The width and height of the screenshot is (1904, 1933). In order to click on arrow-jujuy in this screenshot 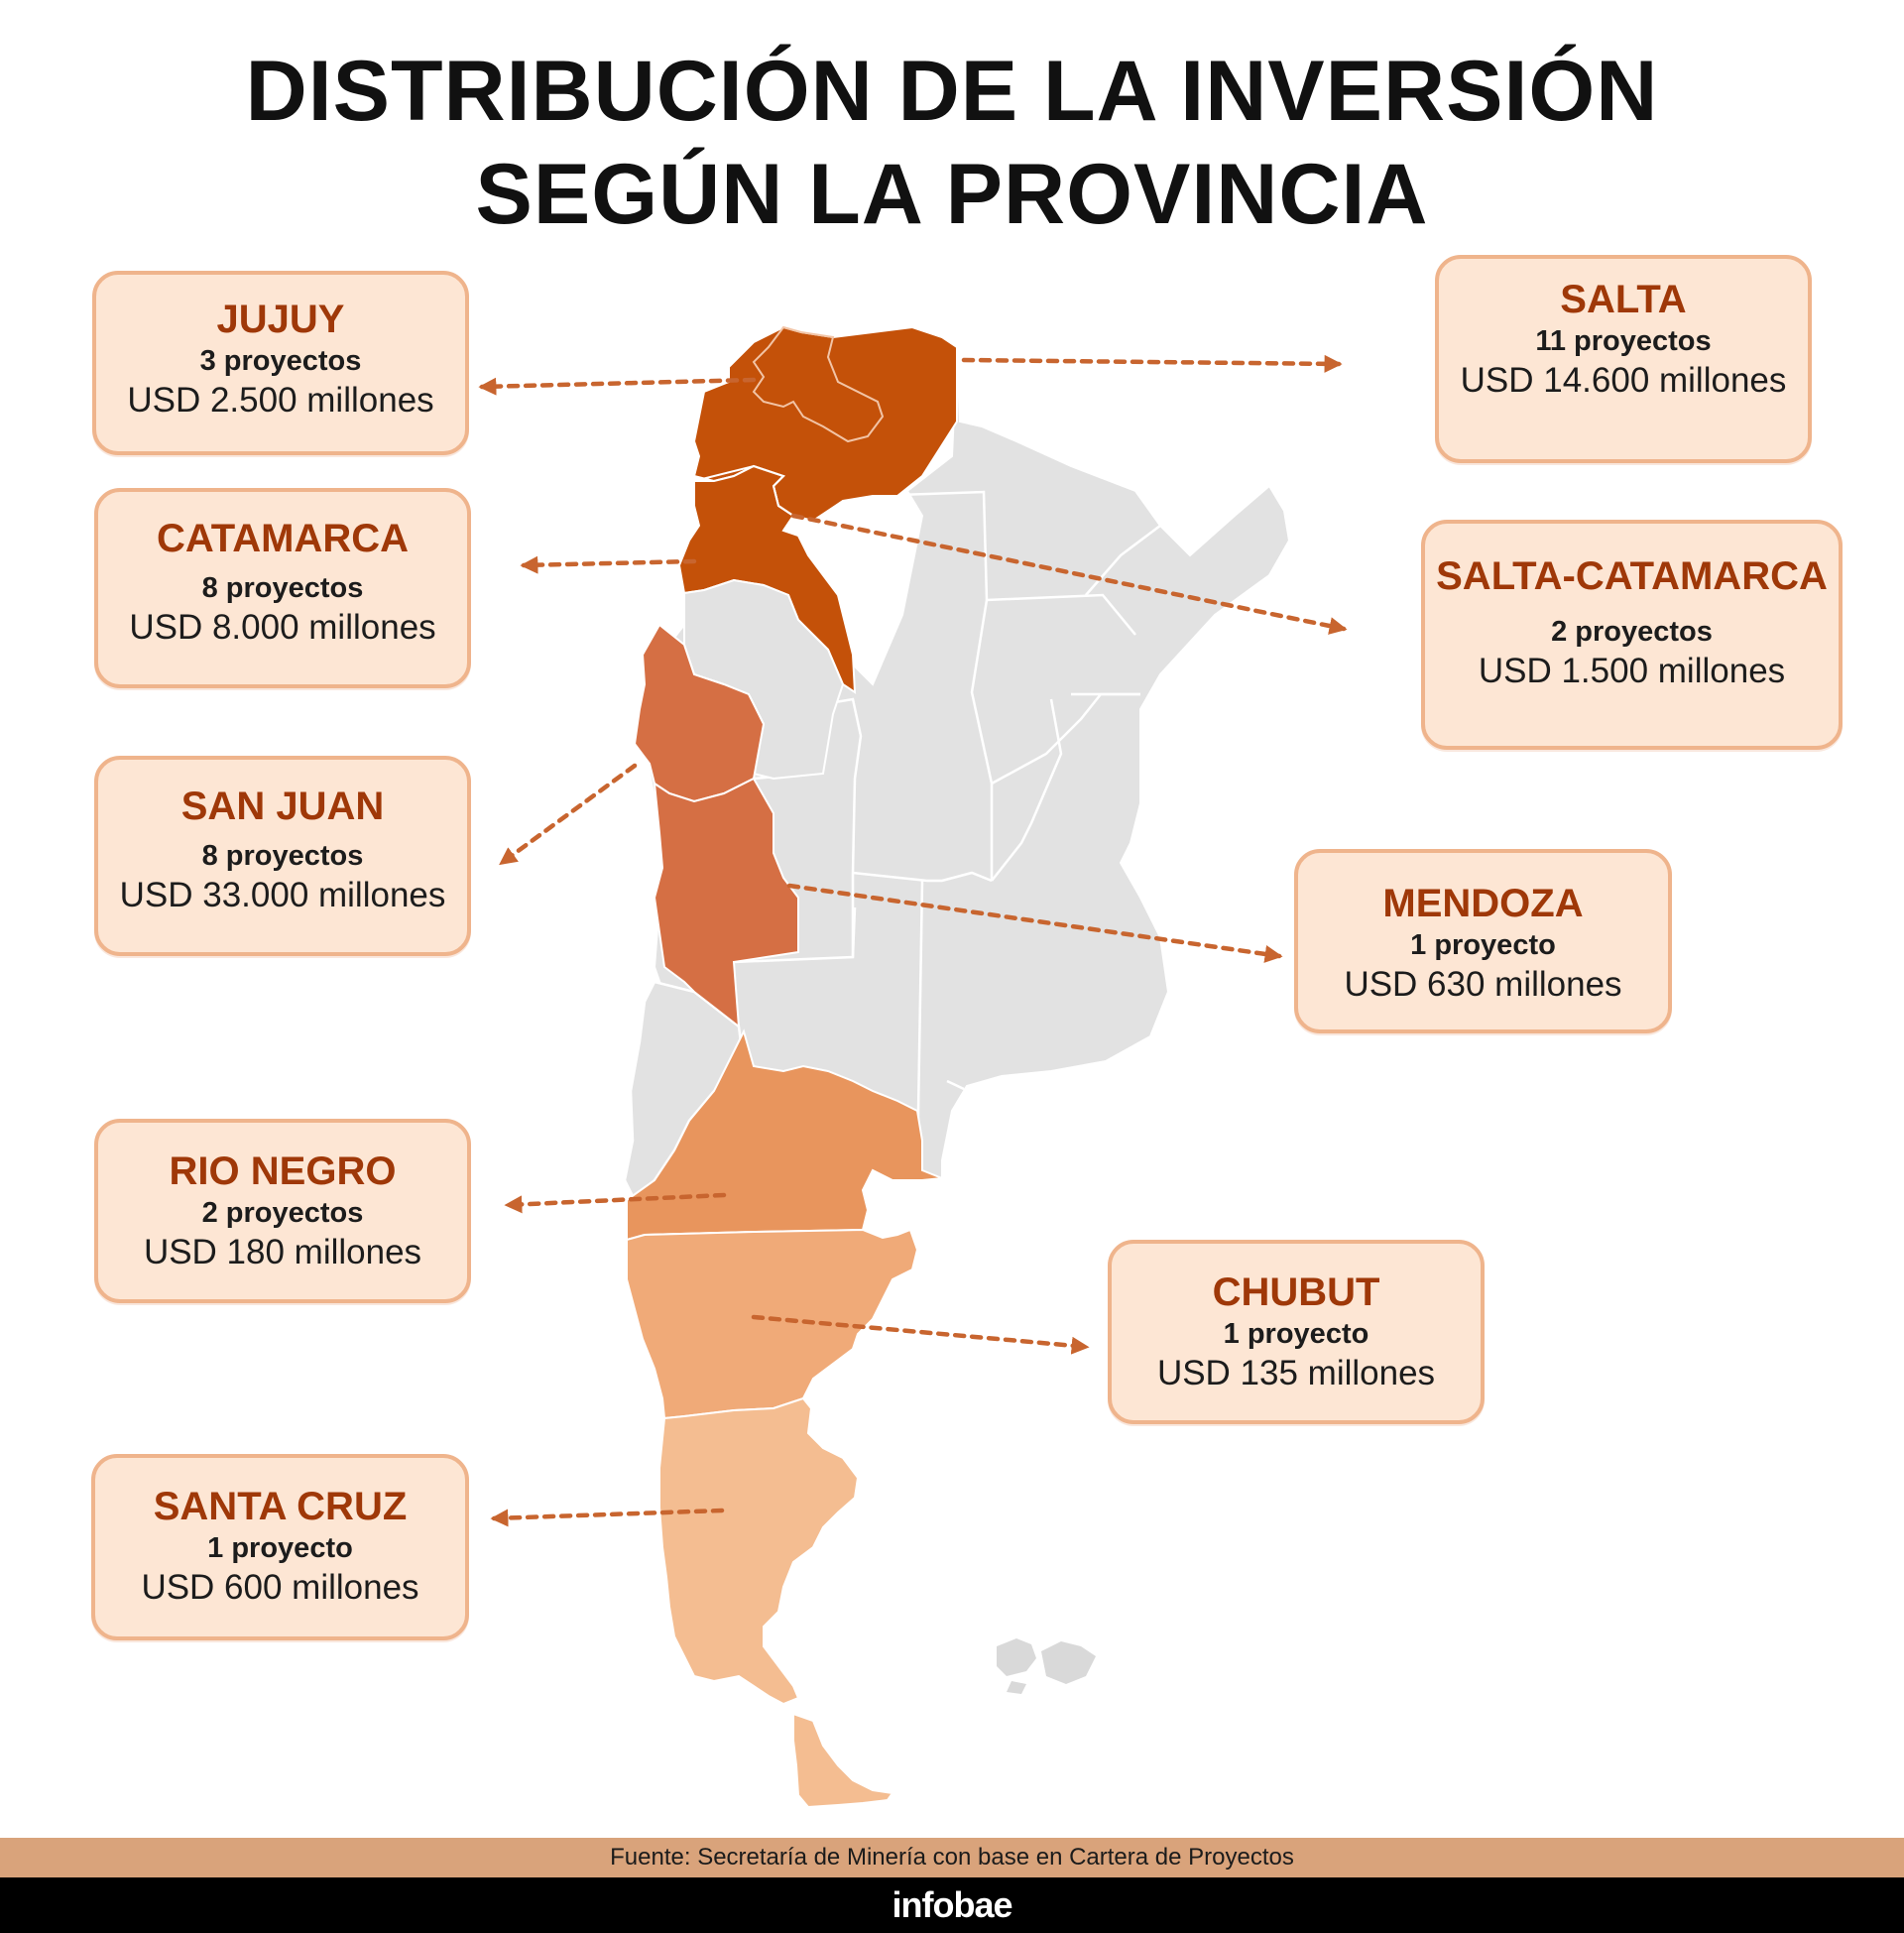, I will do `click(617, 386)`.